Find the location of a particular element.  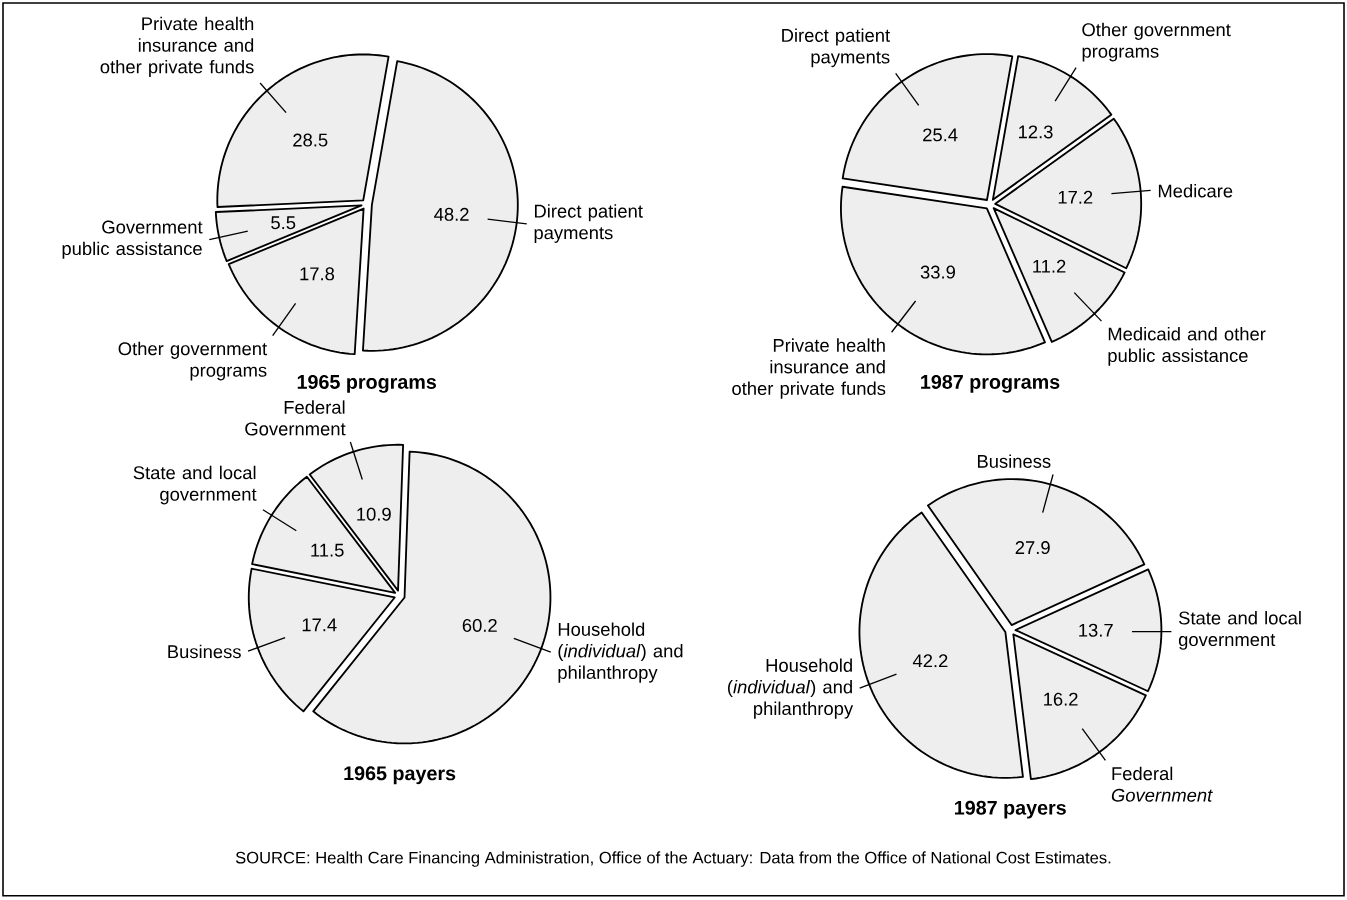

data-label: 16.2 is located at coordinates (1061, 699).